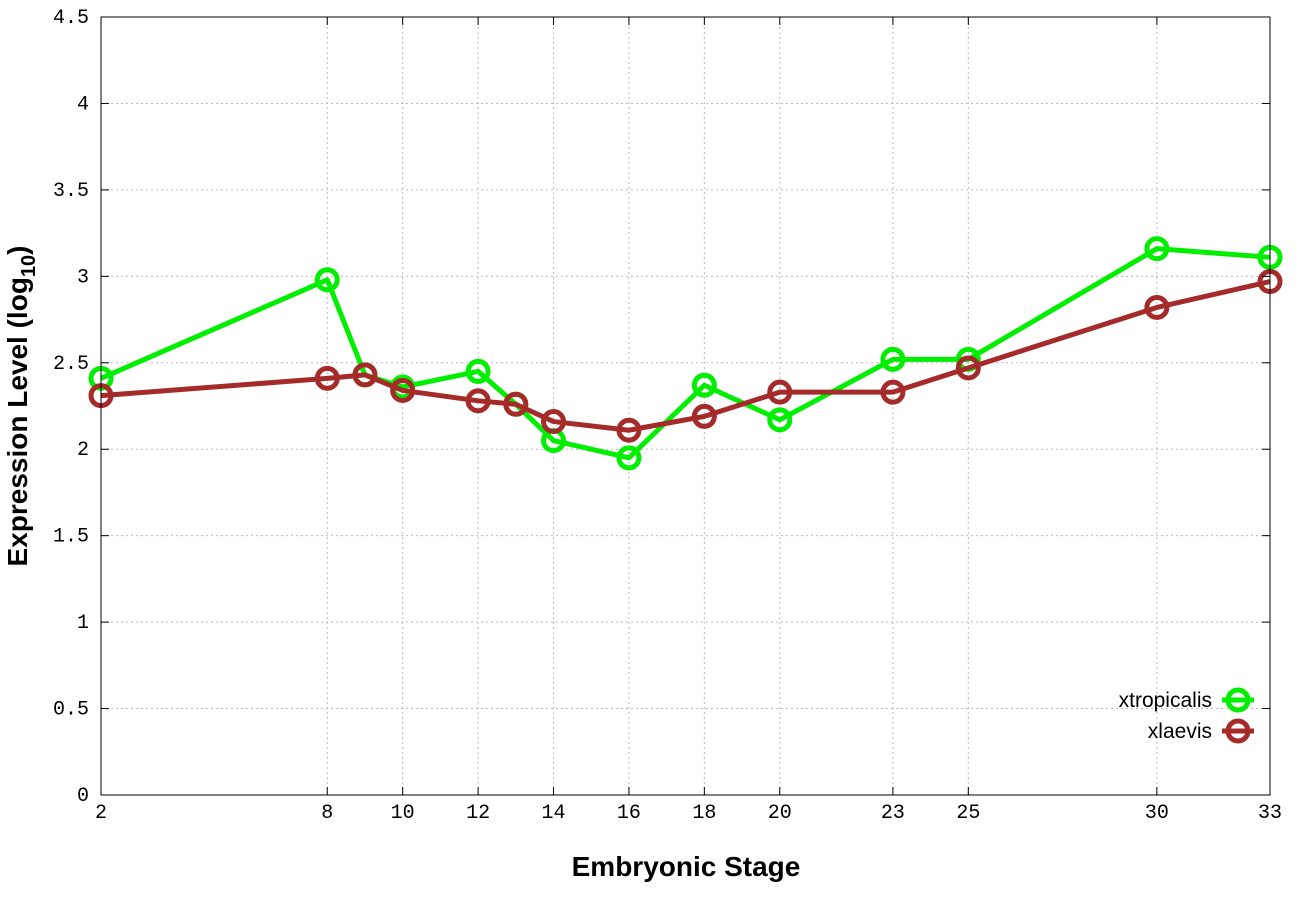 The image size is (1296, 907). Describe the element at coordinates (83, 796) in the screenshot. I see `y-tick-label: 0` at that location.